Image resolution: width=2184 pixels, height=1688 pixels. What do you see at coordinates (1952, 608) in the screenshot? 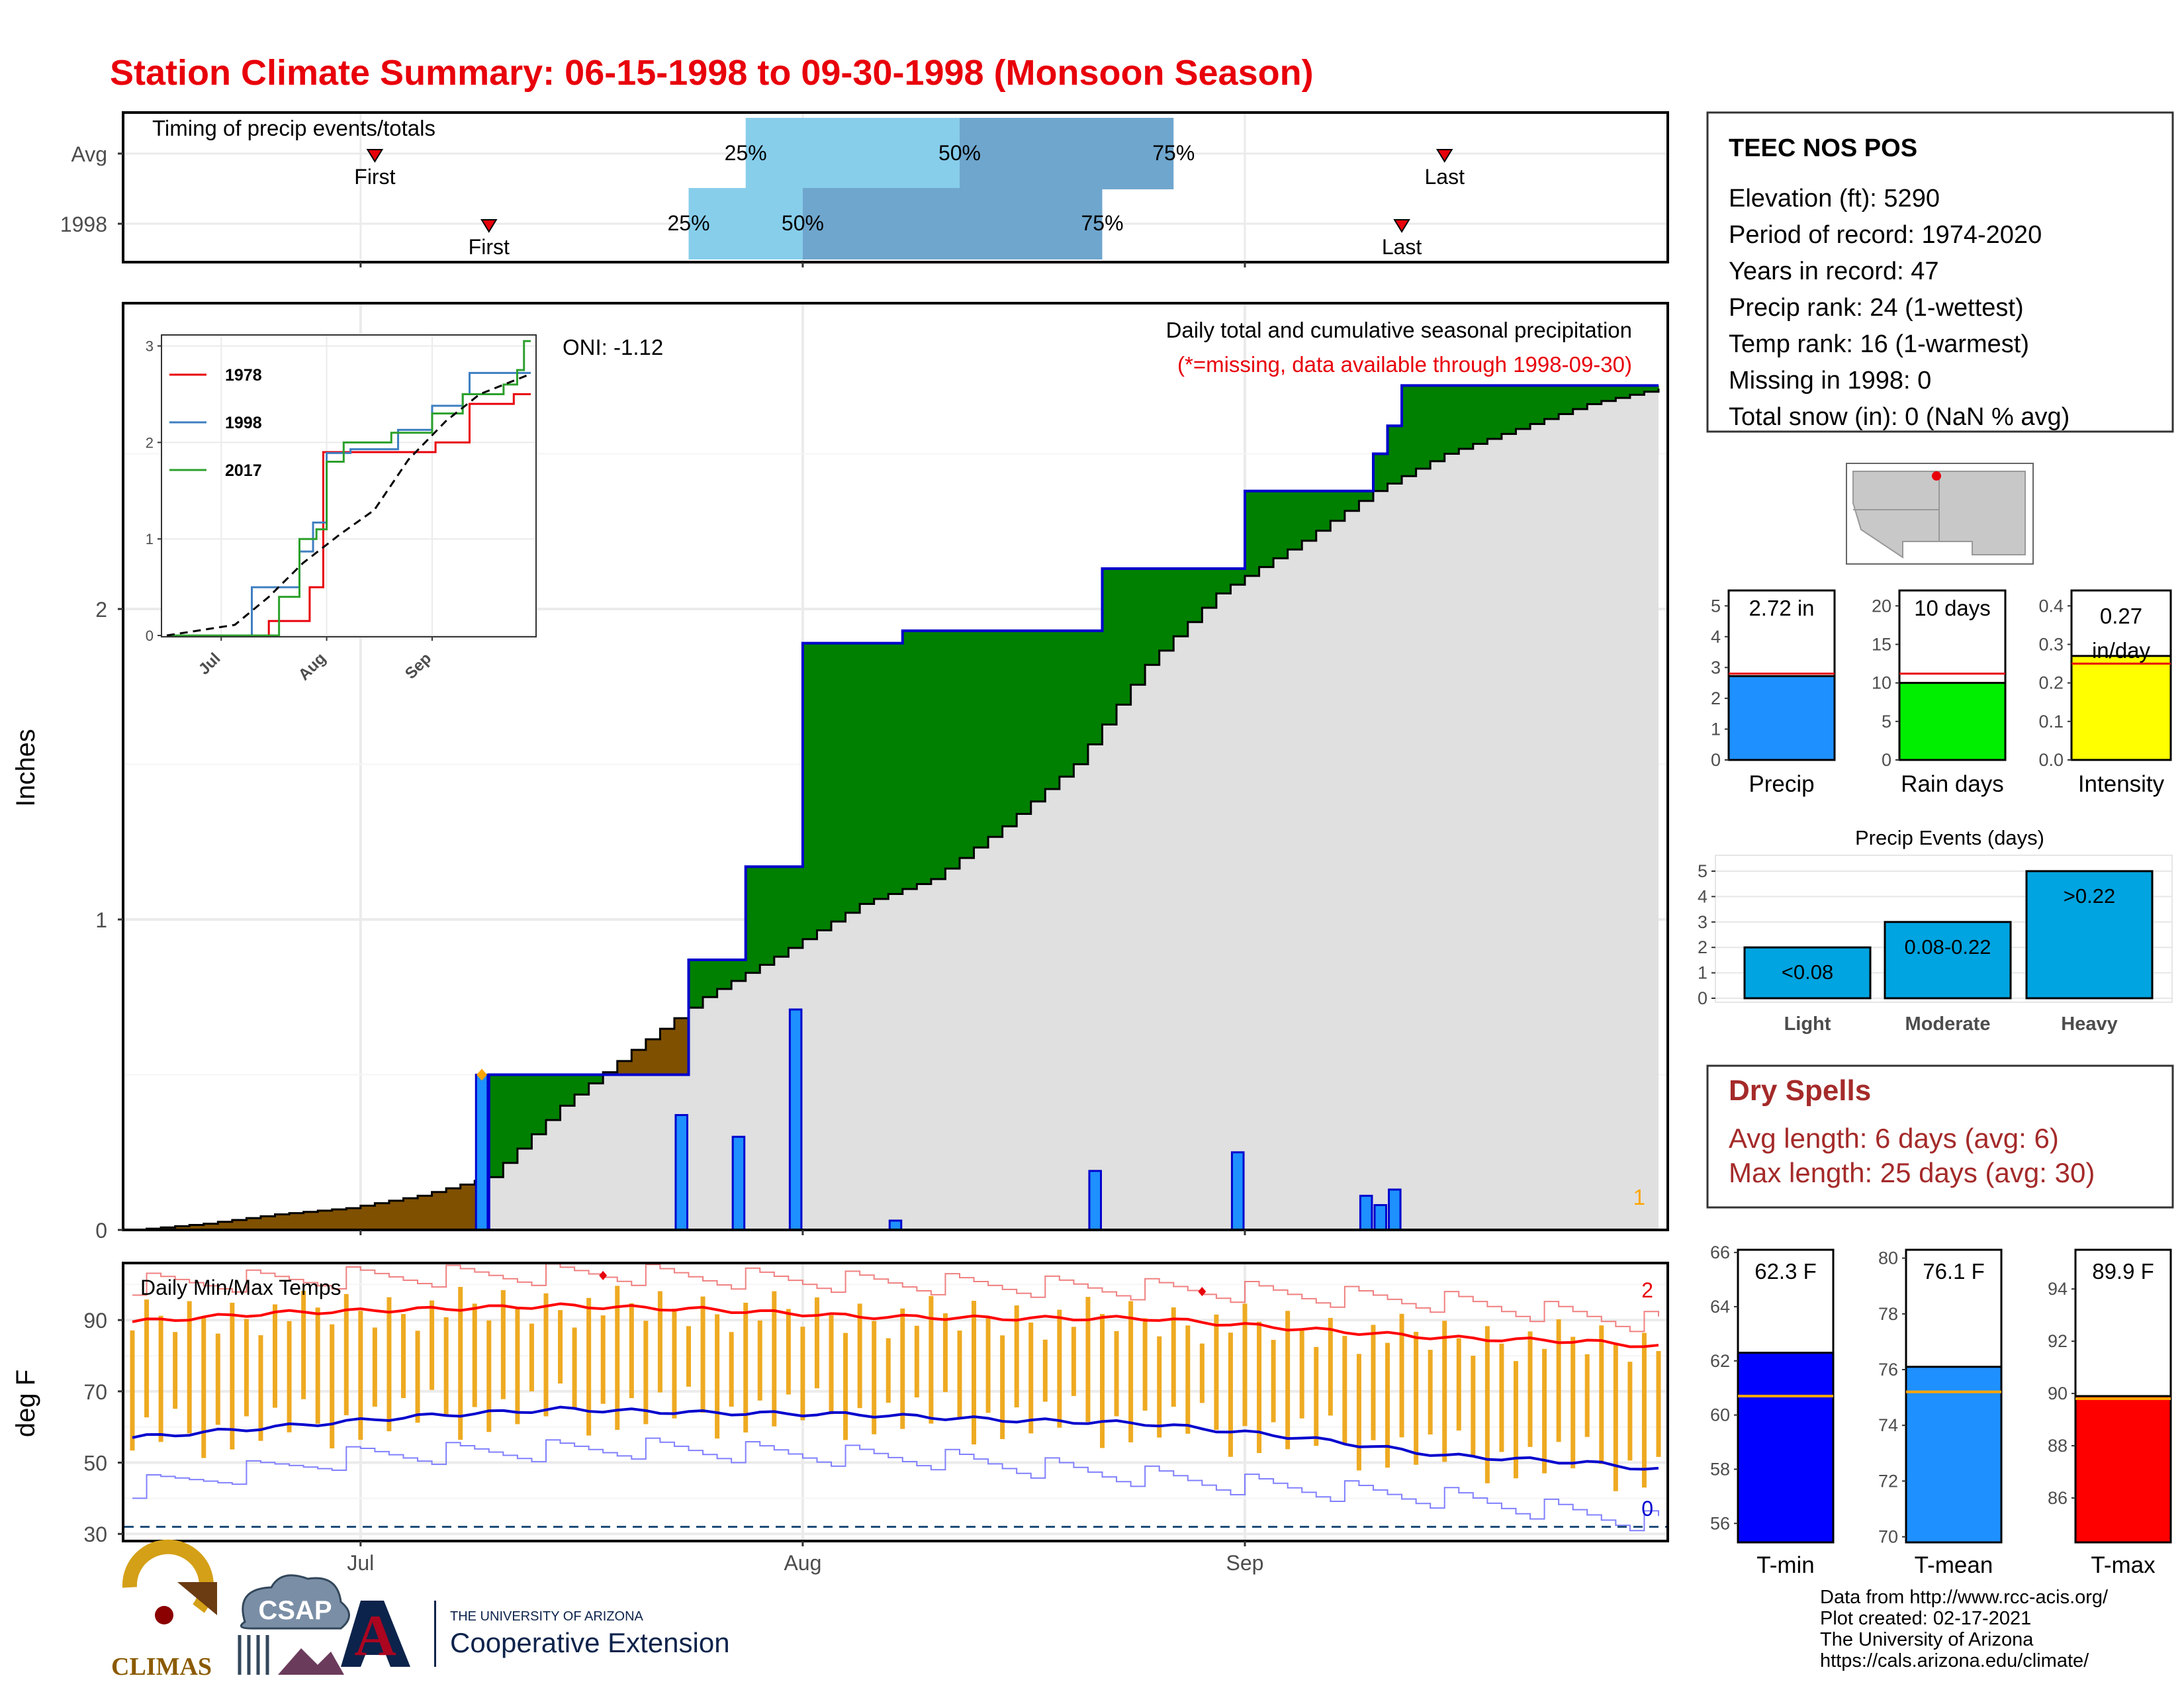
I see `summary-bar-label: 10 days` at bounding box center [1952, 608].